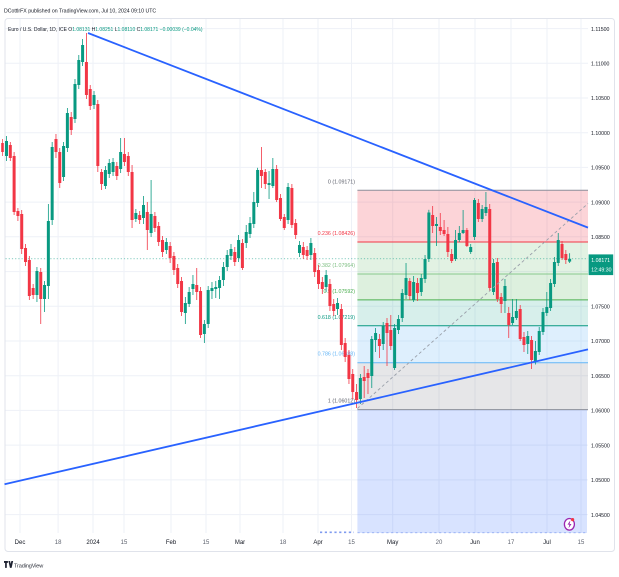  I want to click on svg-text: Feb, so click(171, 543).